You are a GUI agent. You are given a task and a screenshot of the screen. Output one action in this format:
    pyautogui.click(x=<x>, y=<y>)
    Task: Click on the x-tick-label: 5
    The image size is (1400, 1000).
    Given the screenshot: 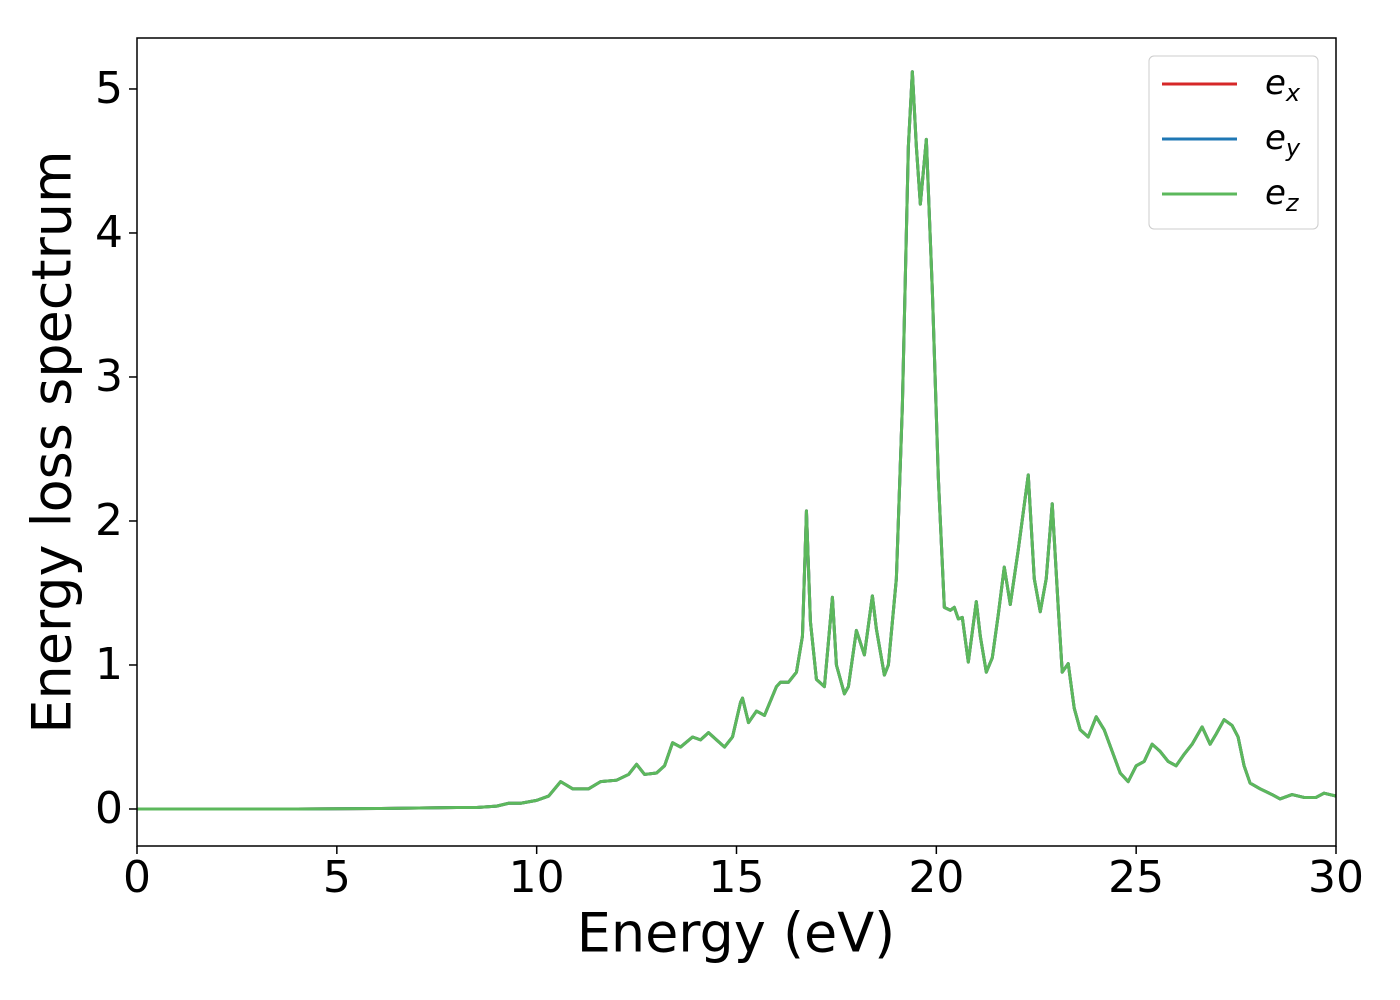 What is the action you would take?
    pyautogui.click(x=337, y=877)
    